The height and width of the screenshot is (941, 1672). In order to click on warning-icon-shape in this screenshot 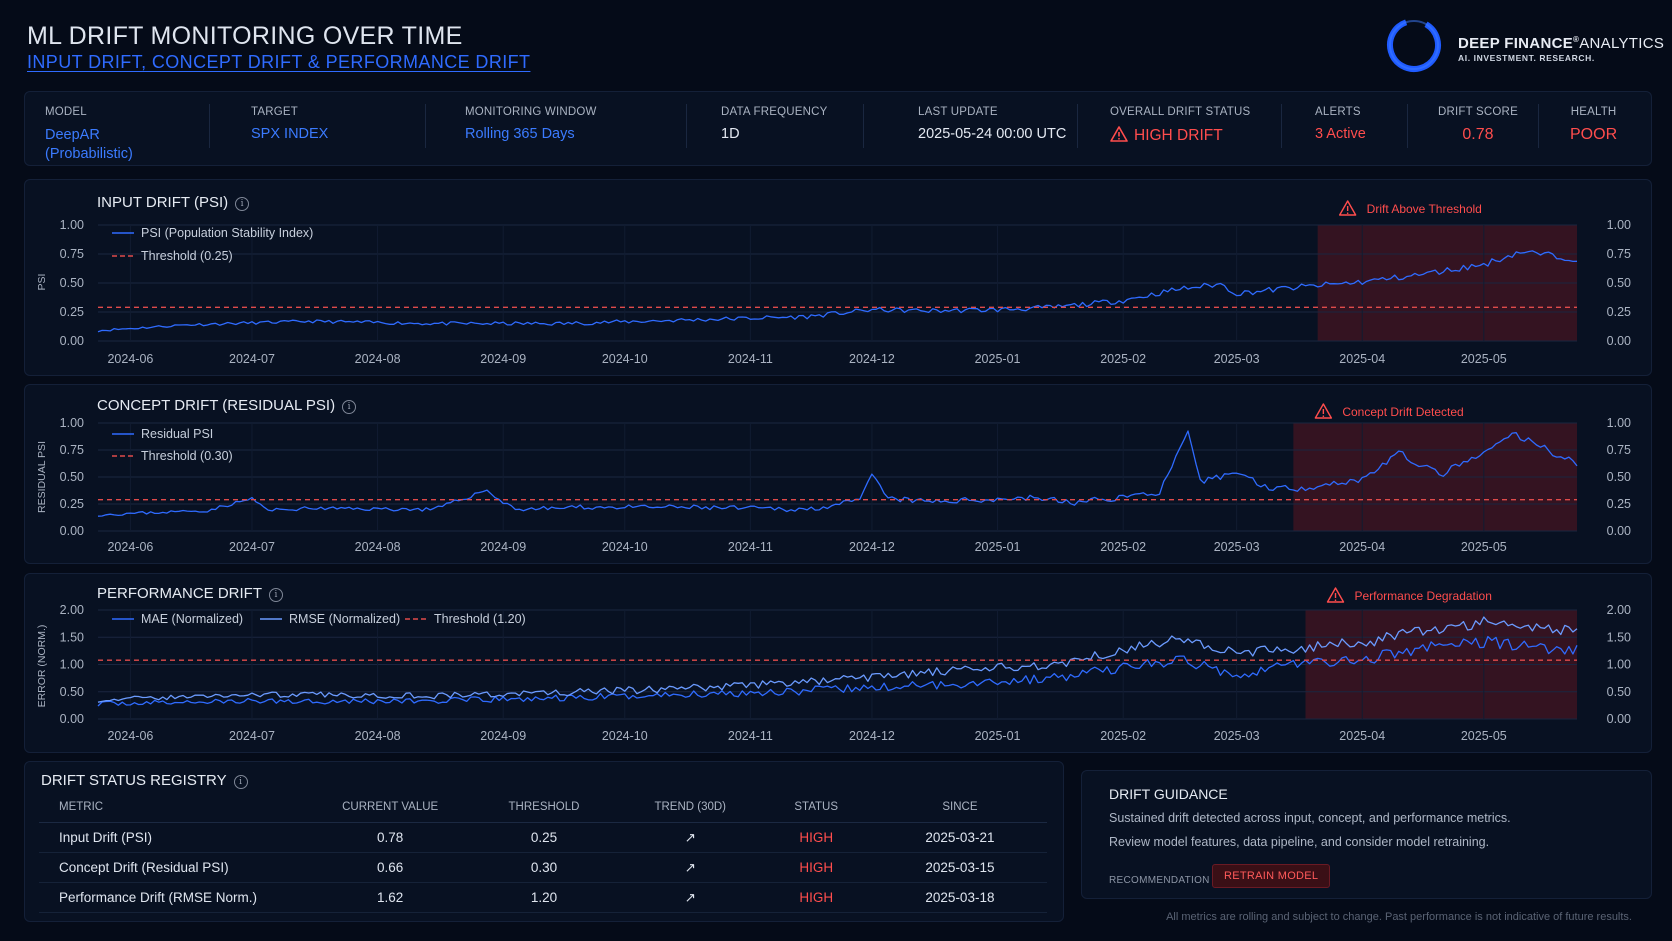, I will do `click(1347, 208)`.